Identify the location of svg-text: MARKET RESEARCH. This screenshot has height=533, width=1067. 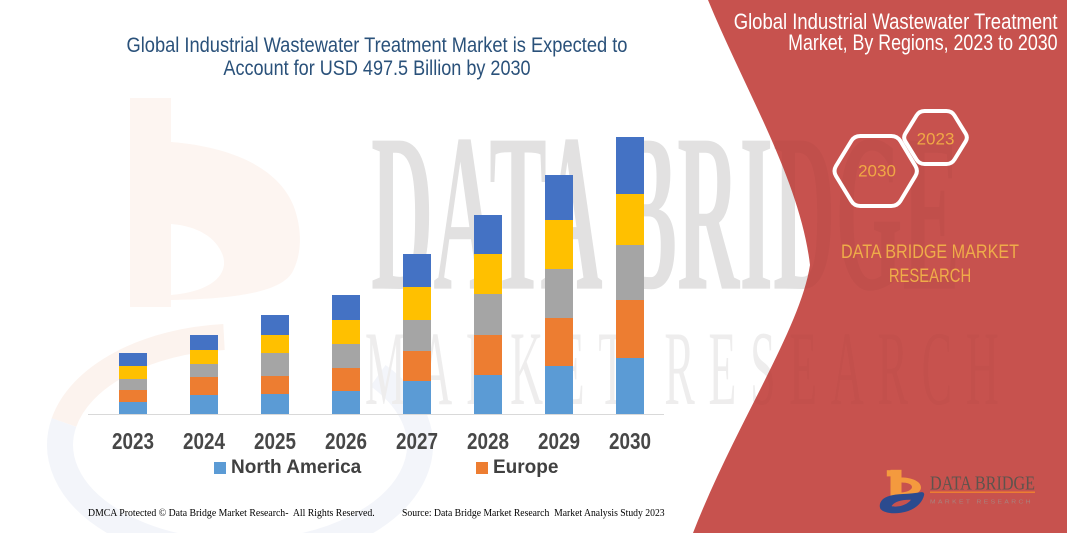
(981, 503).